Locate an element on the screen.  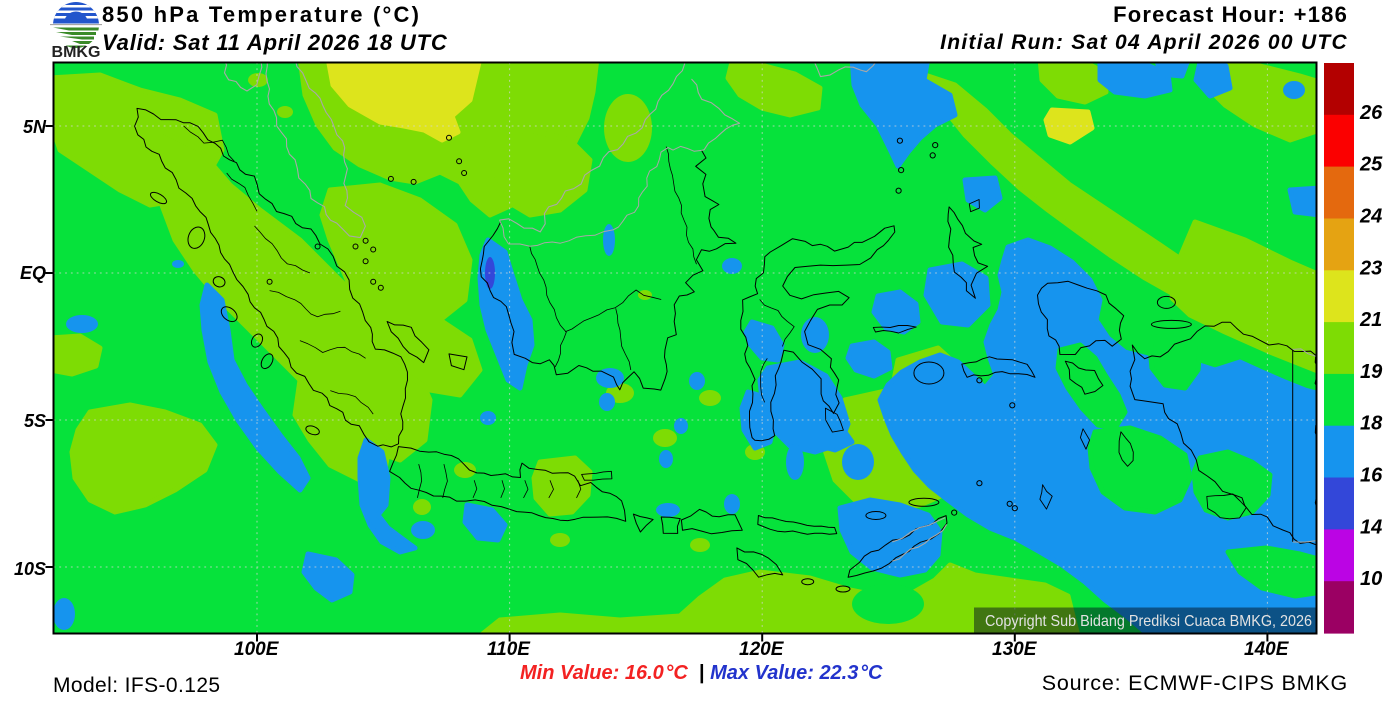
svg-text: 14 is located at coordinates (1371, 527).